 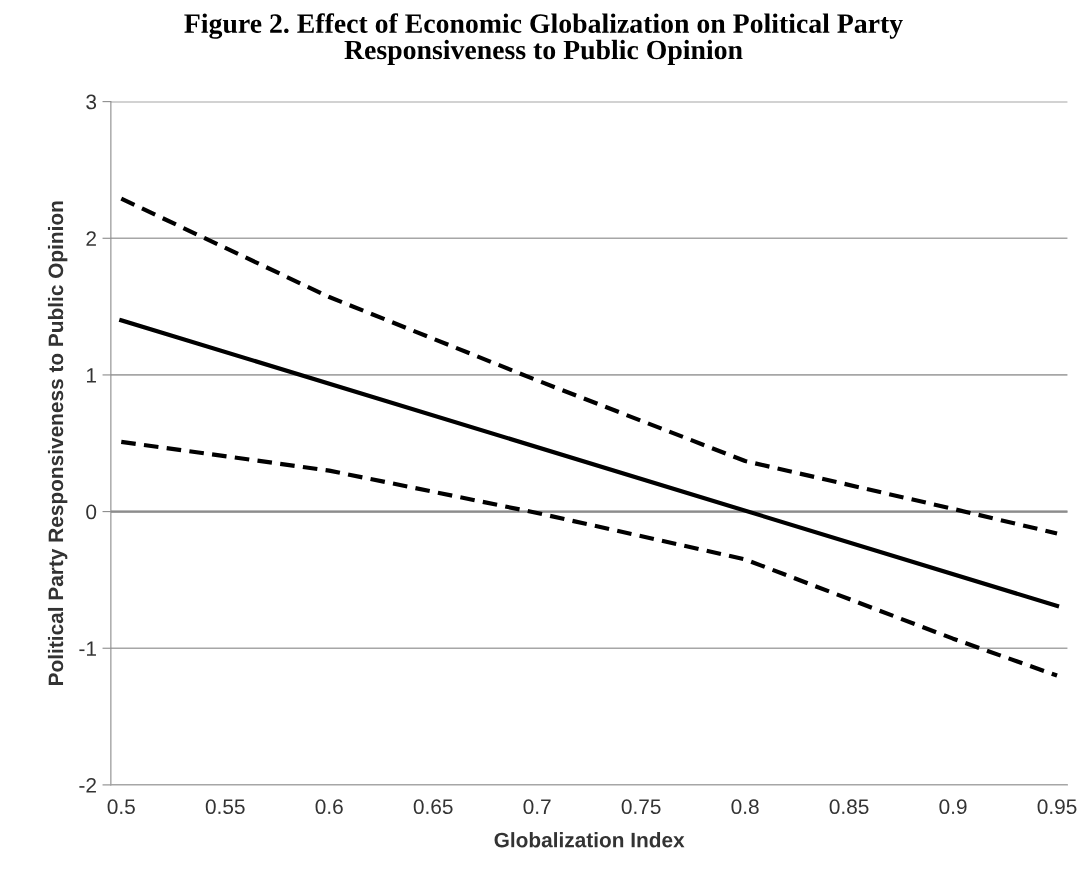 I want to click on chart-title: Figure 2. Effect of Economic Globalization on Political Party Responsiveness to Public Opinion, so click(x=543, y=39).